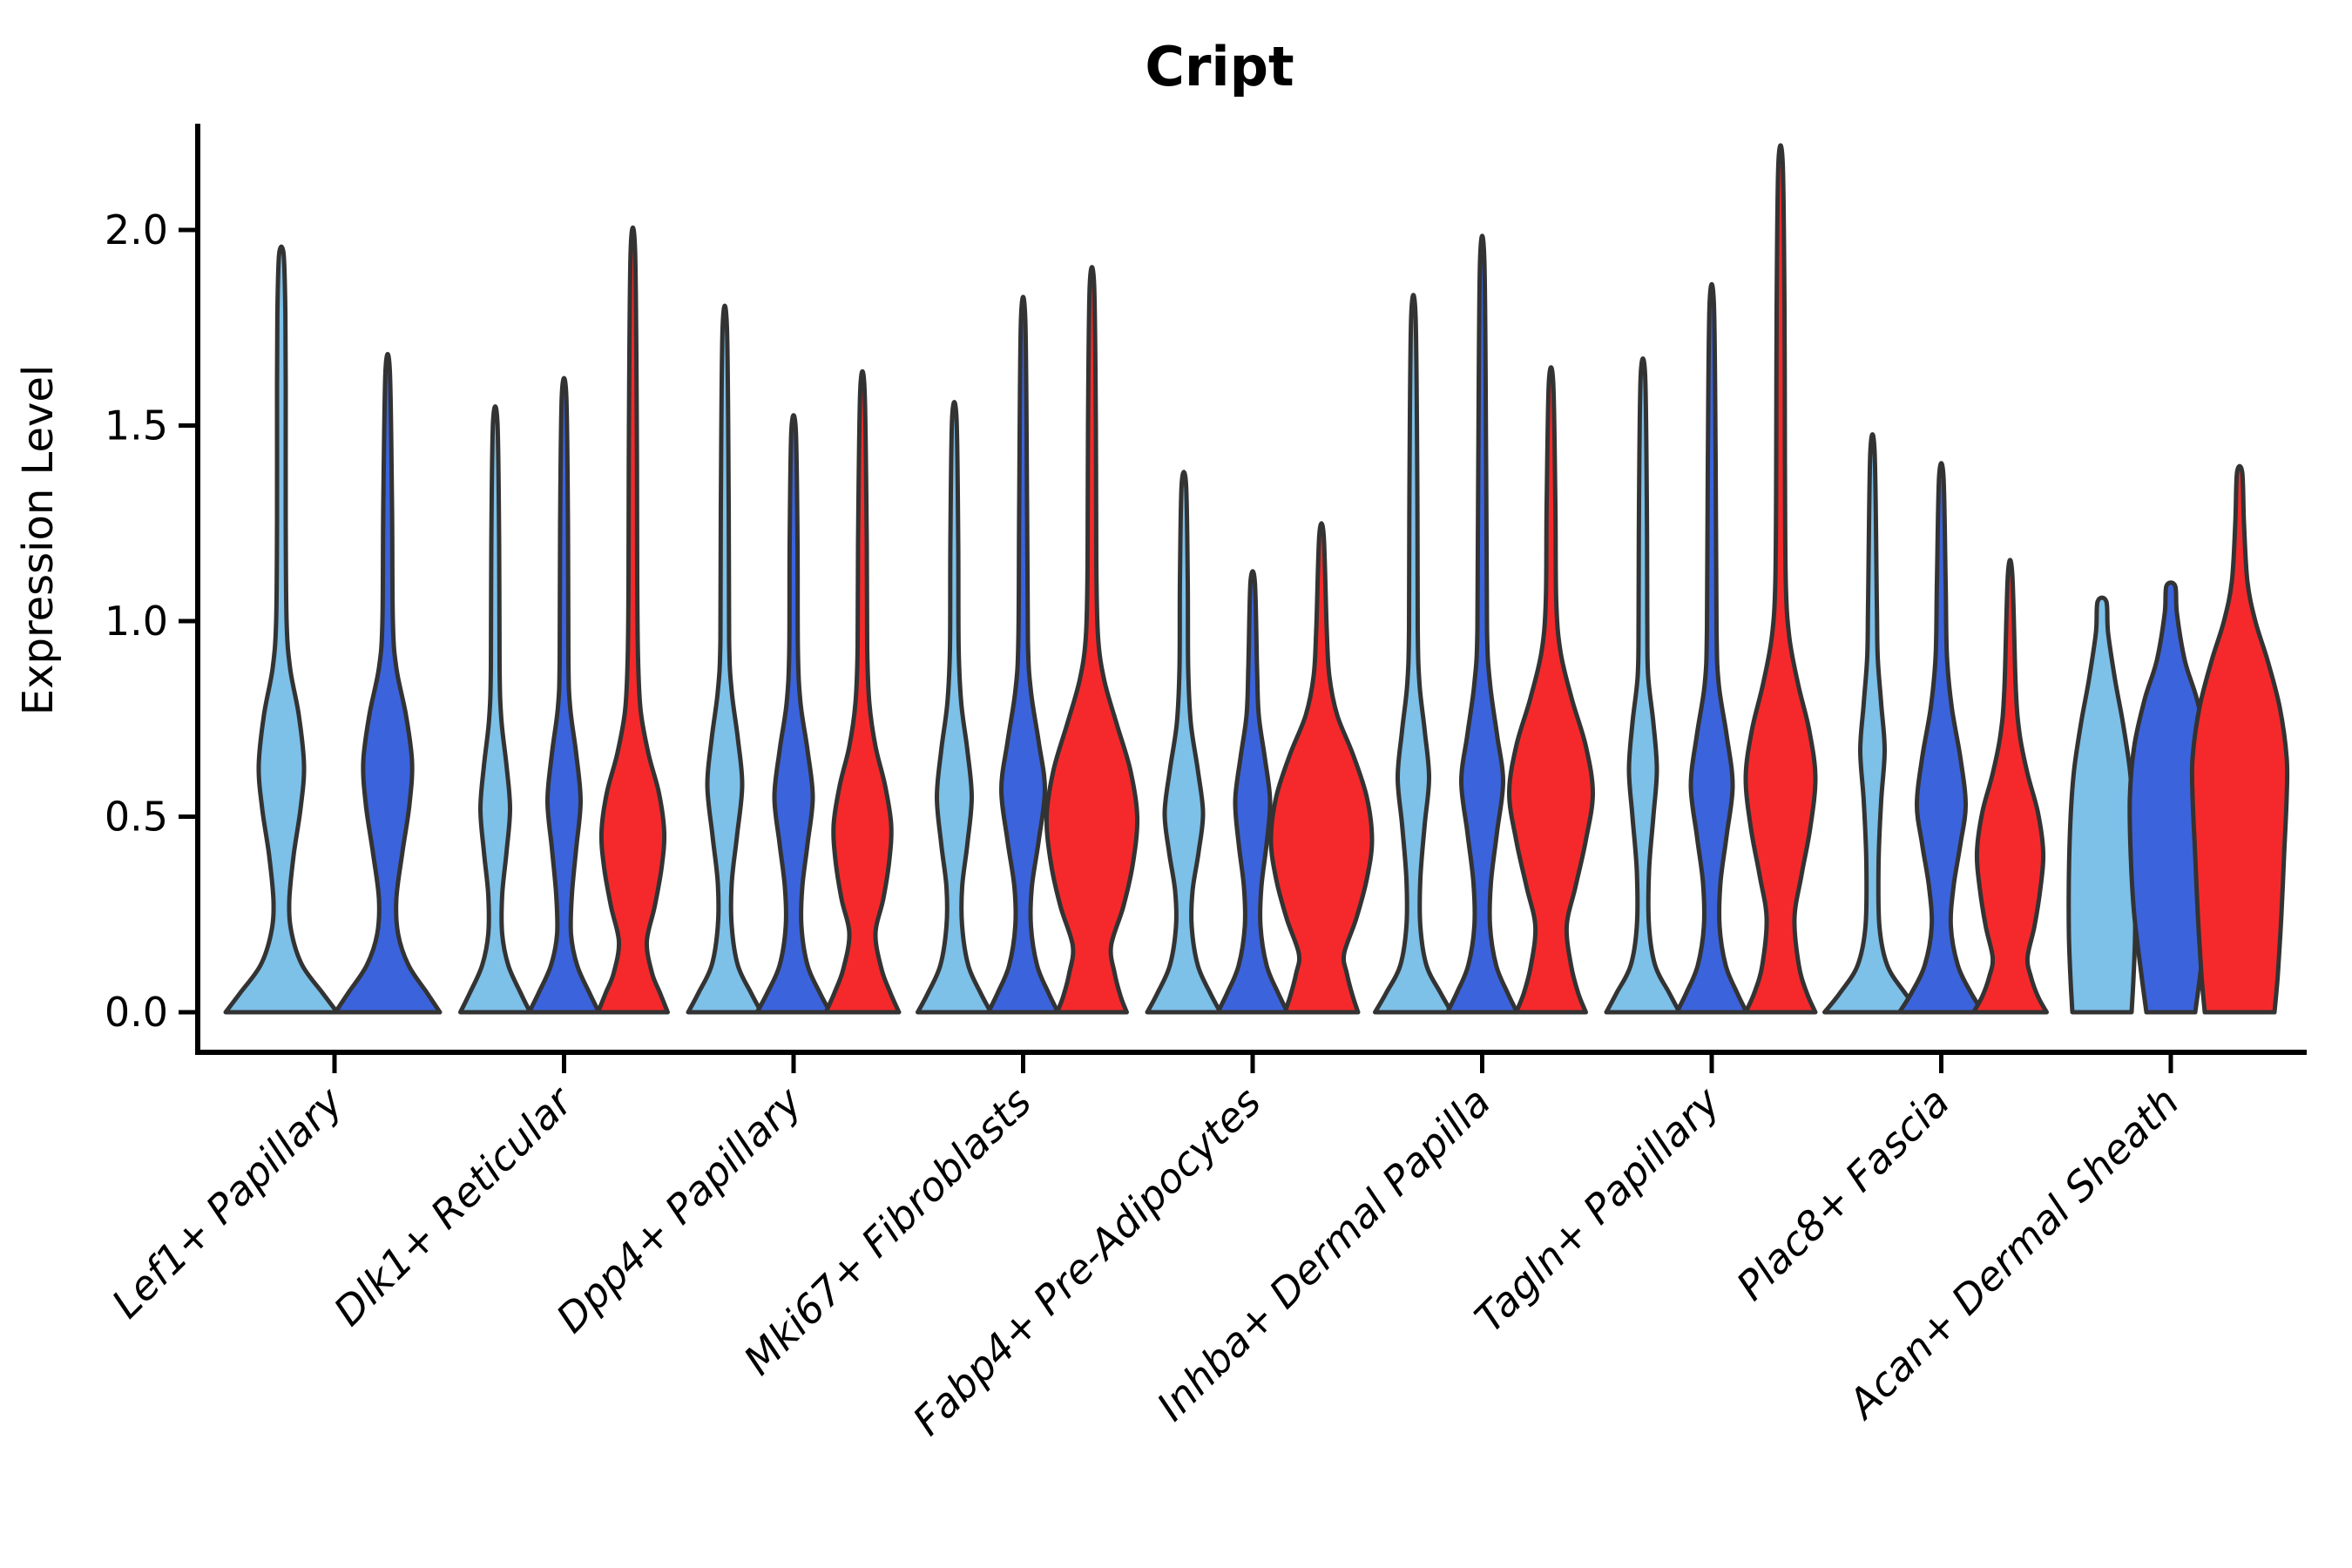  I want to click on violin-acan-dermal-sheath-skyblue, so click(2102, 805).